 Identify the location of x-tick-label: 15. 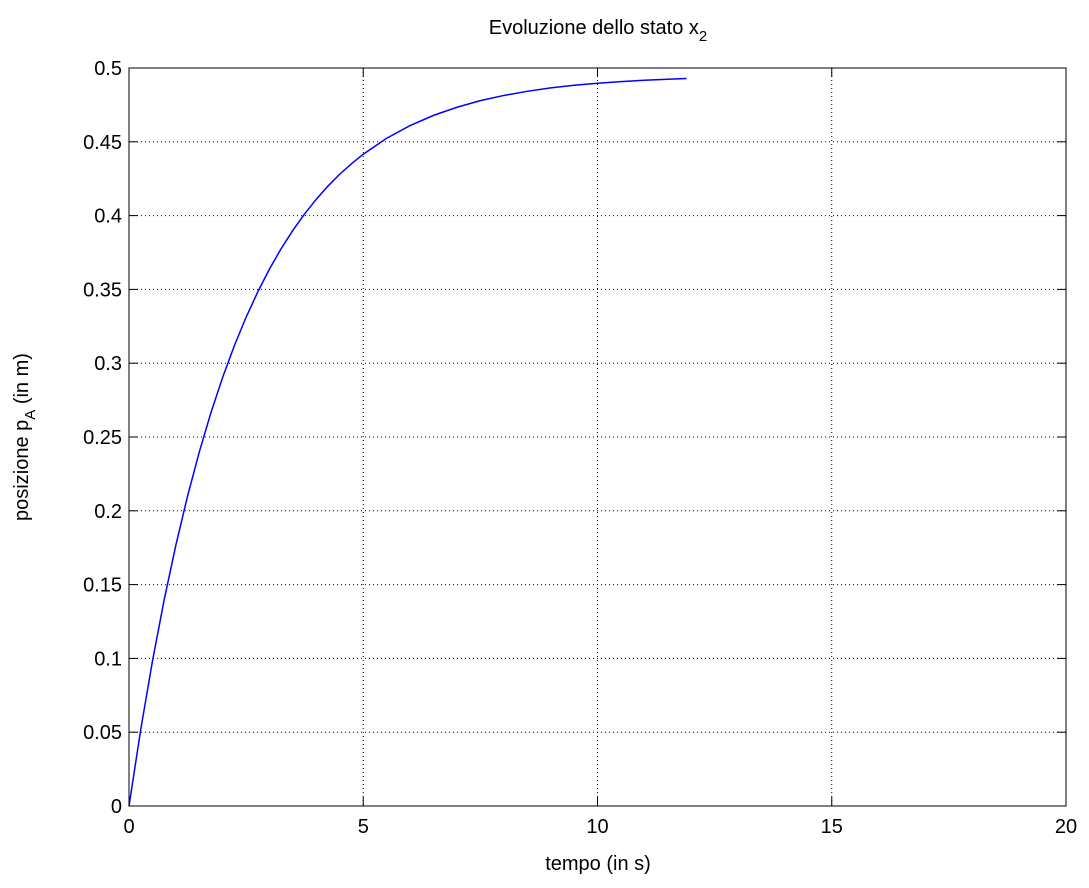
(832, 827).